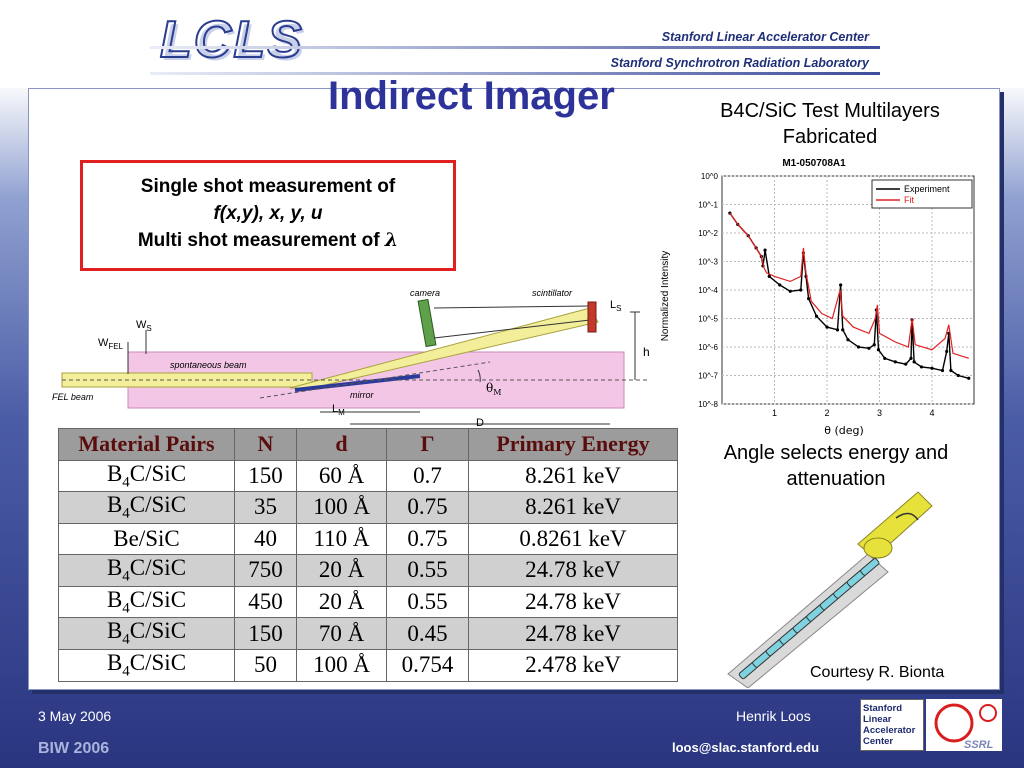 This screenshot has height=768, width=1024. Describe the element at coordinates (368, 476) in the screenshot. I see `table-row: B4C/SiC 150 60 Å 0.7 8.261 keV` at that location.